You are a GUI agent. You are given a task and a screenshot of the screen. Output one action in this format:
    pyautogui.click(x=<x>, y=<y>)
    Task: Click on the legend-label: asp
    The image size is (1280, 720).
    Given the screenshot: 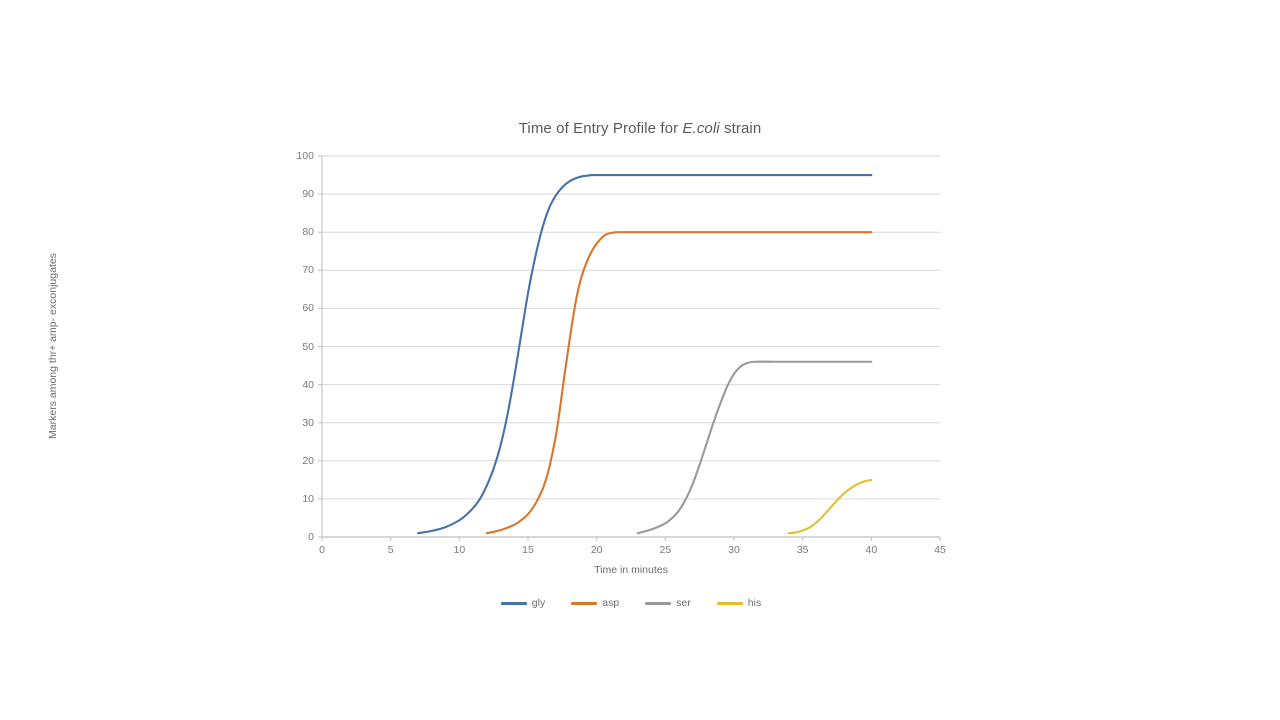 What is the action you would take?
    pyautogui.click(x=611, y=603)
    